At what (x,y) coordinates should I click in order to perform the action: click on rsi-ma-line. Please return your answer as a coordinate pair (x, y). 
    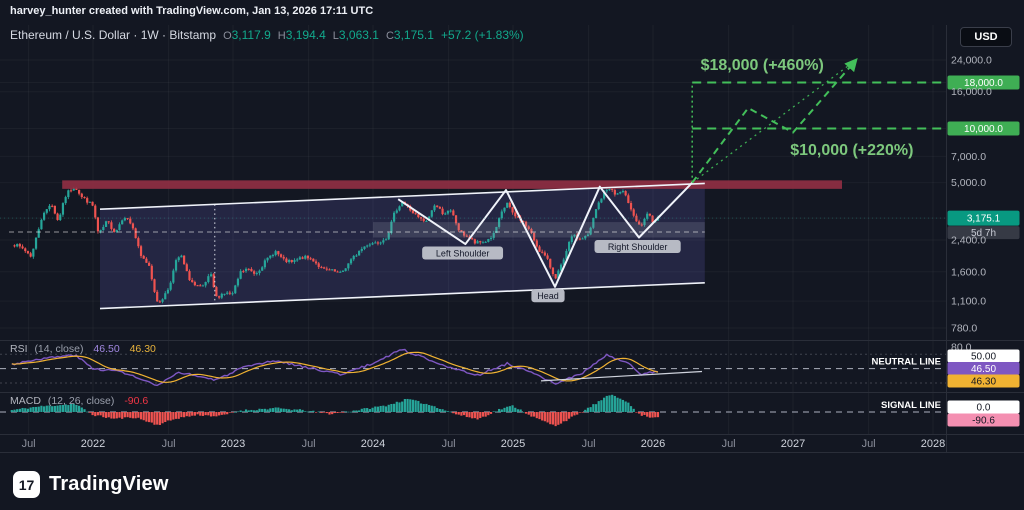
    Looking at the image, I should click on (335, 367).